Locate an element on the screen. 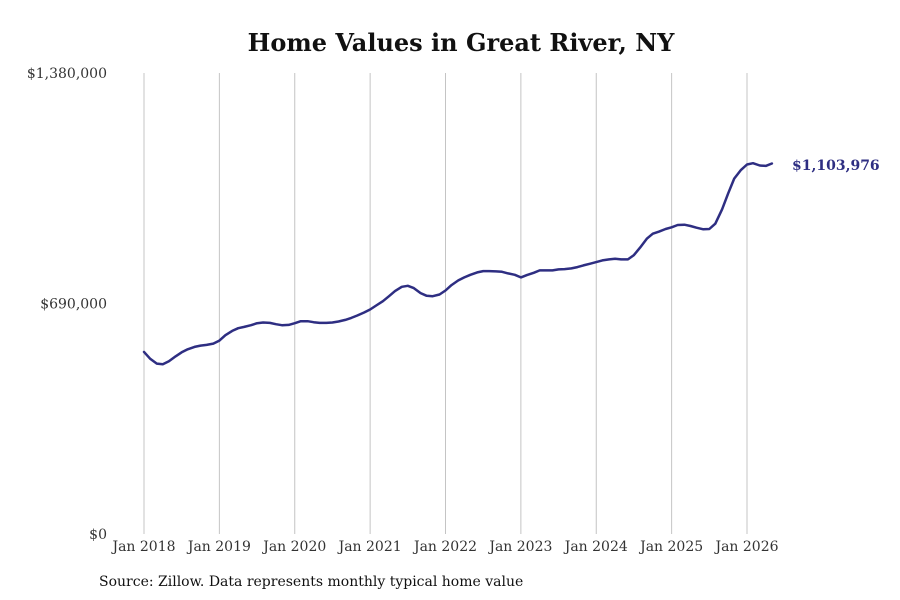  x-tick-label: Jan 2022 is located at coordinates (444, 547).